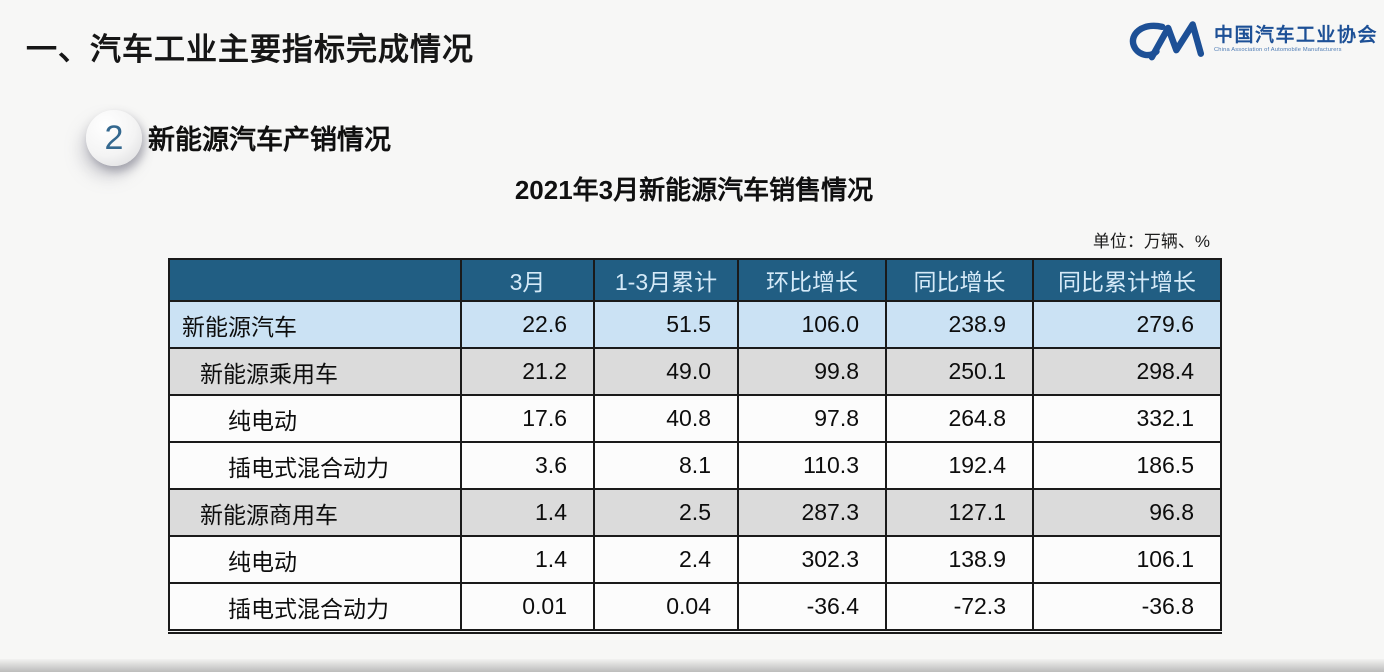 The width and height of the screenshot is (1384, 672). What do you see at coordinates (812, 371) in the screenshot?
I see `cell-value: 99.8` at bounding box center [812, 371].